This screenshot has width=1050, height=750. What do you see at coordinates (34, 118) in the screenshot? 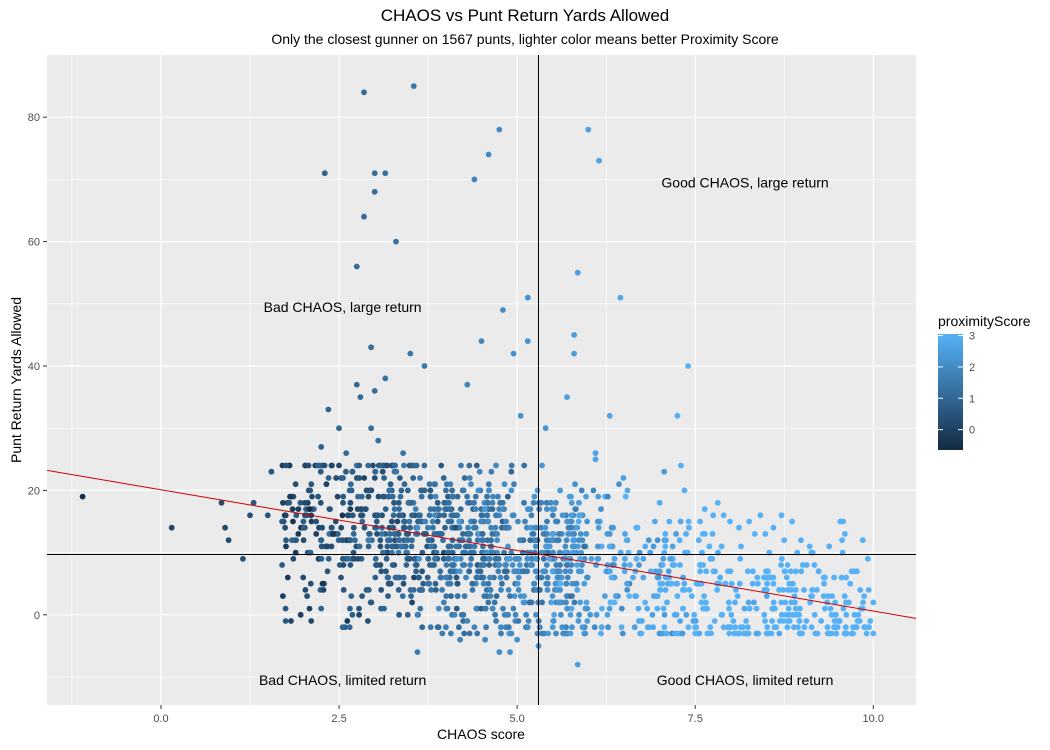
I see `y-tick-label: 80` at bounding box center [34, 118].